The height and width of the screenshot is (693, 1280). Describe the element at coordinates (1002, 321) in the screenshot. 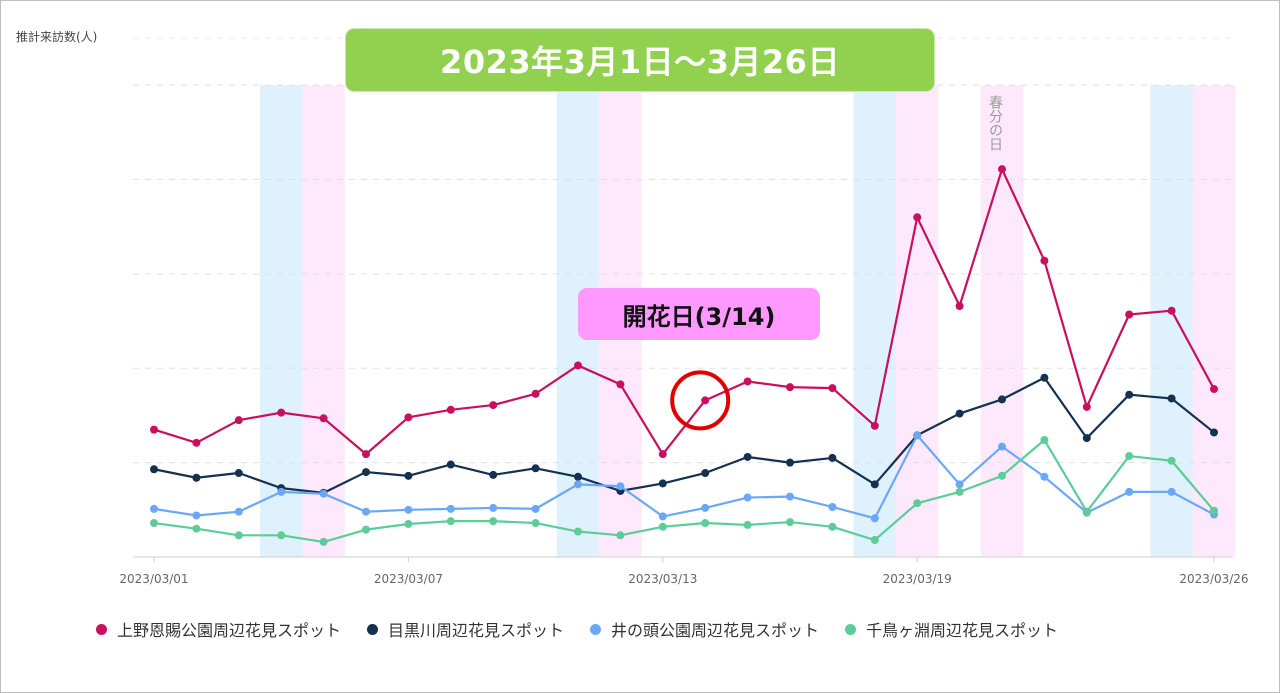

I see `holiday-band` at that location.